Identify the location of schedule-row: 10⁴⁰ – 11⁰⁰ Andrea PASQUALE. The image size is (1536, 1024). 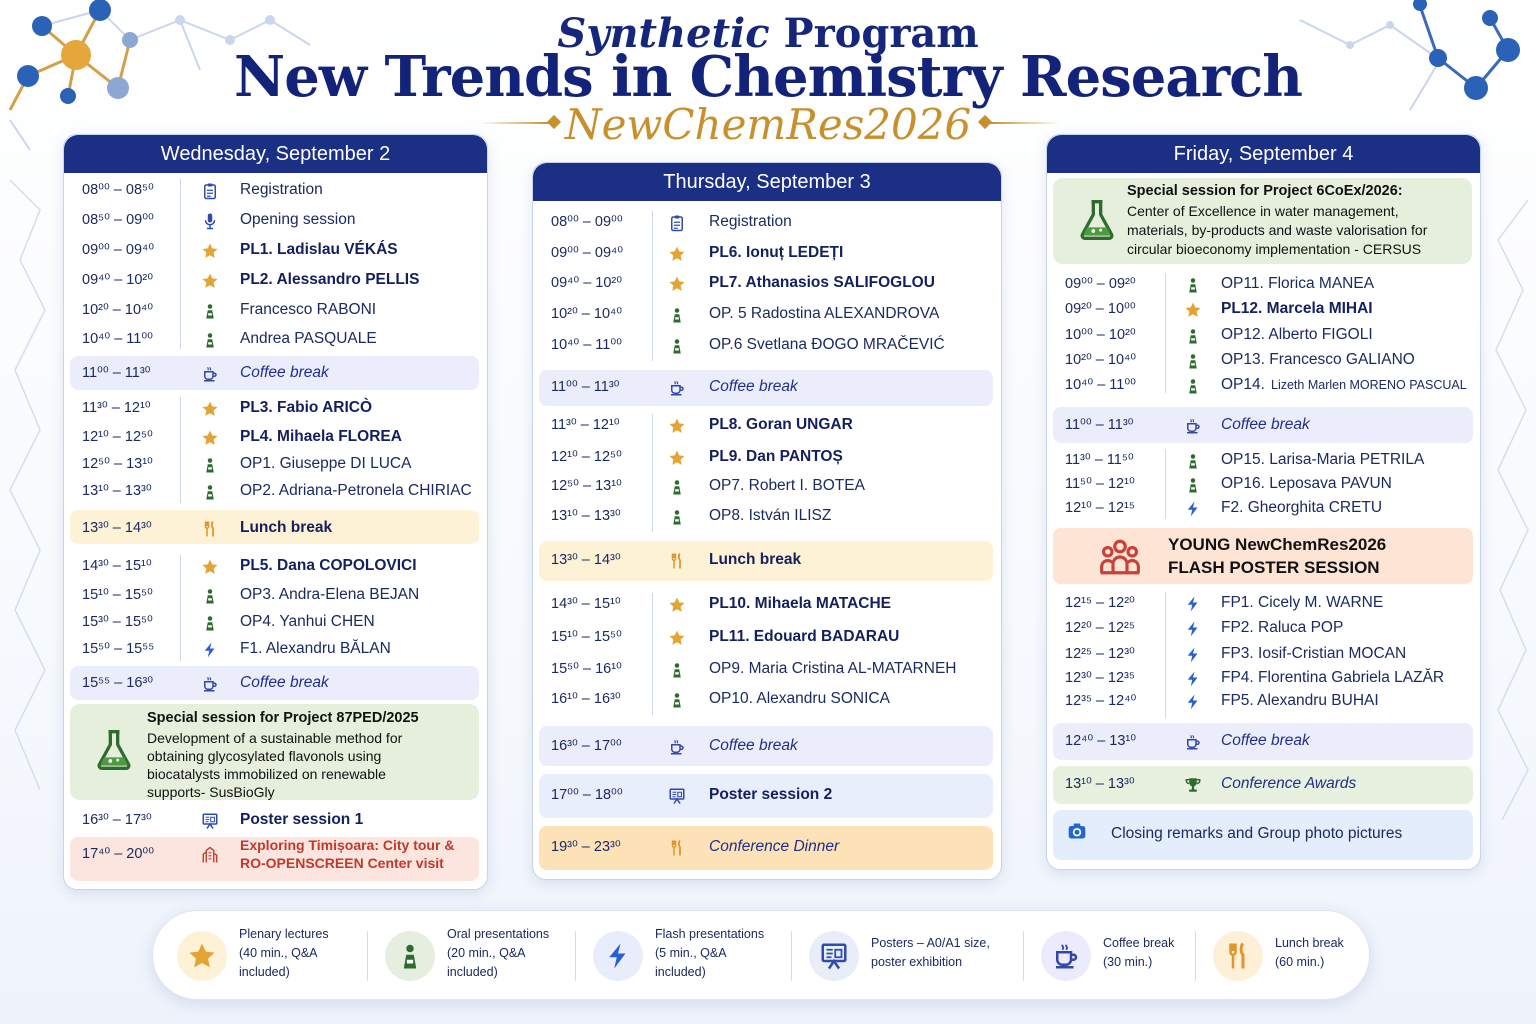
(275, 340).